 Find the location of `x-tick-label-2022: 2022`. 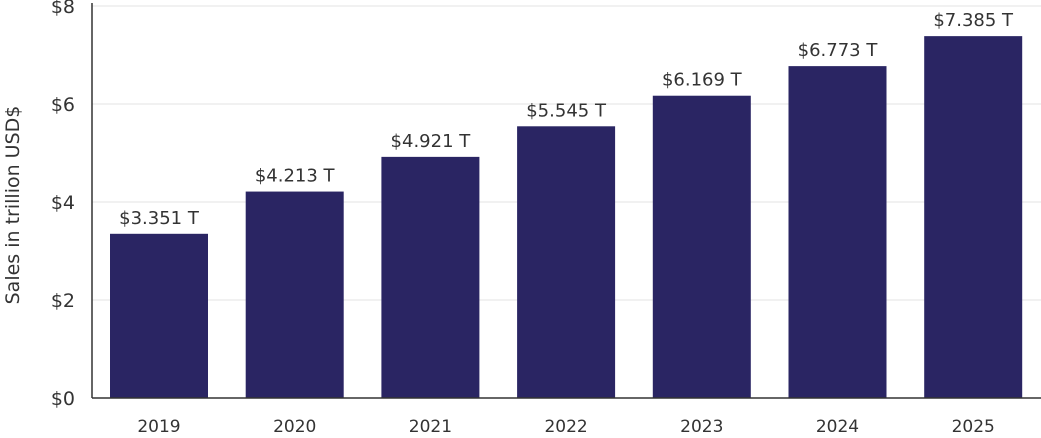

x-tick-label-2022: 2022 is located at coordinates (565, 427).